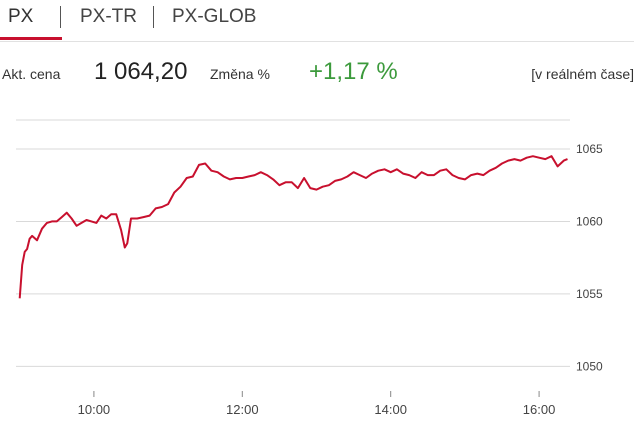  What do you see at coordinates (94, 409) in the screenshot?
I see `x-tick-label: 10:00` at bounding box center [94, 409].